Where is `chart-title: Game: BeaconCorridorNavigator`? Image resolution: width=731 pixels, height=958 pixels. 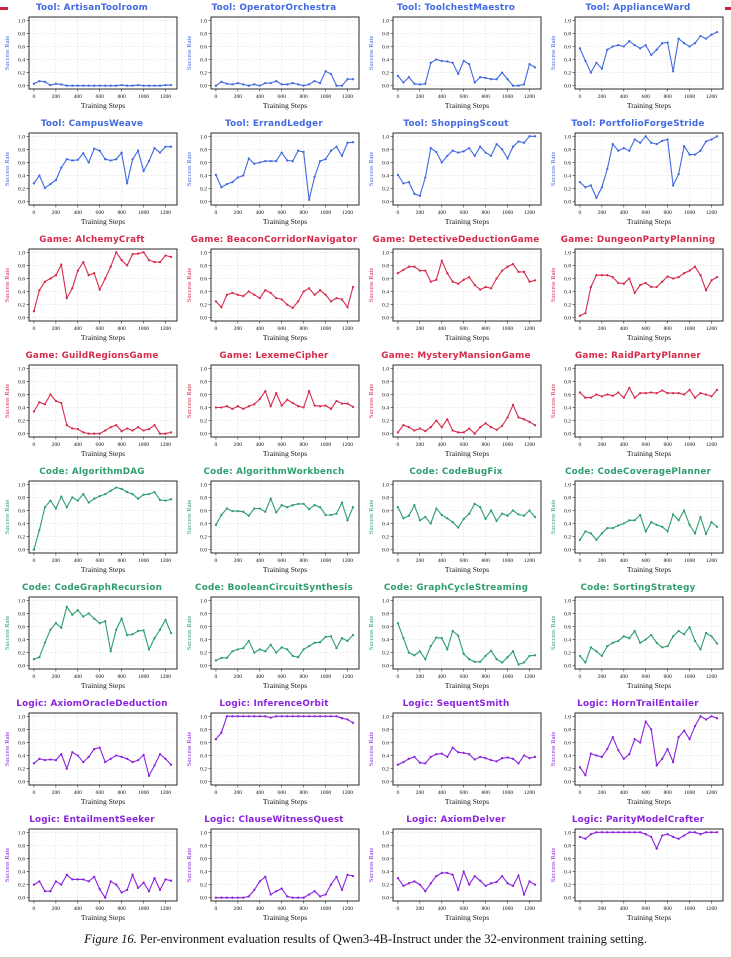 chart-title: Game: BeaconCorridorNavigator is located at coordinates (274, 240).